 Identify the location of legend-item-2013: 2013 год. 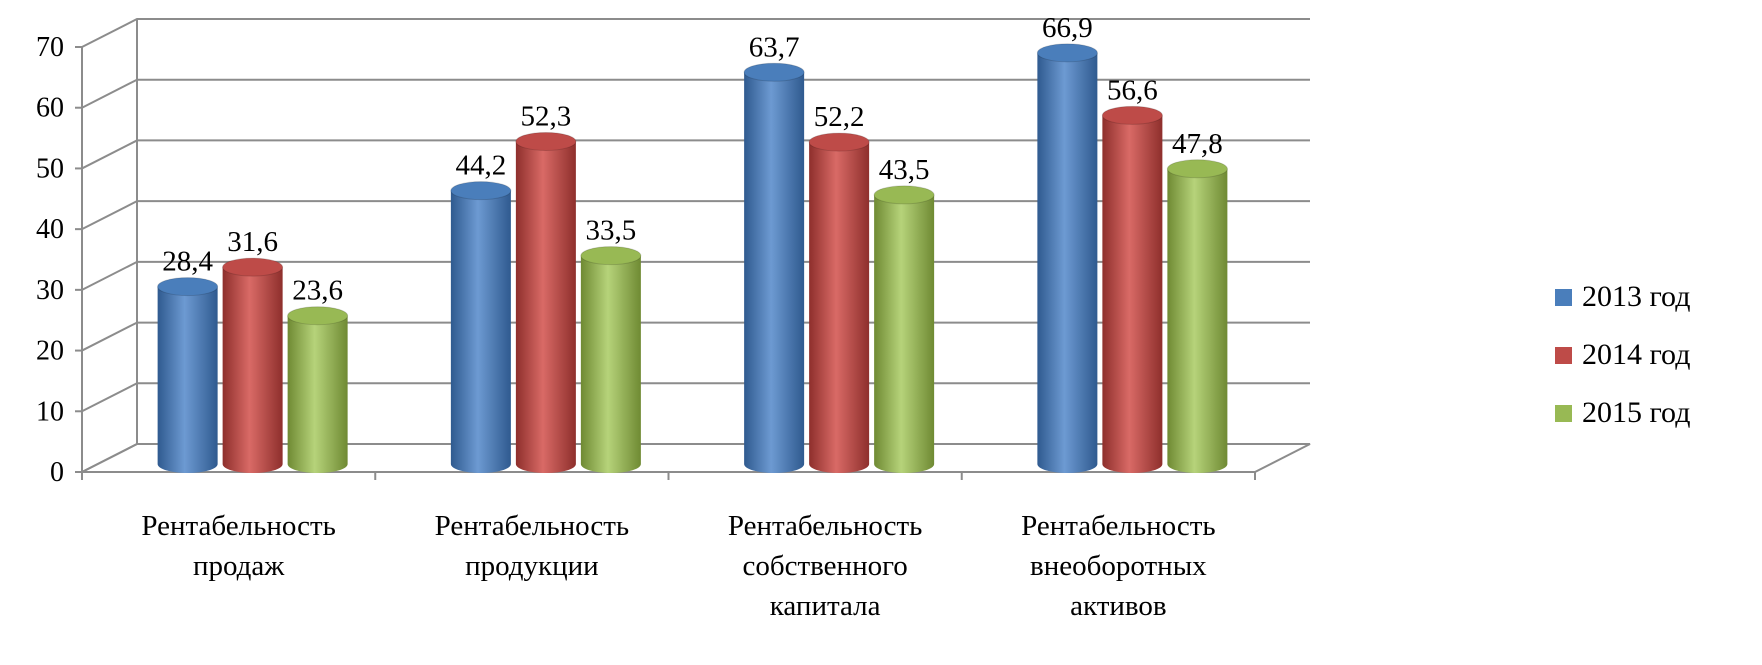
(1622, 297).